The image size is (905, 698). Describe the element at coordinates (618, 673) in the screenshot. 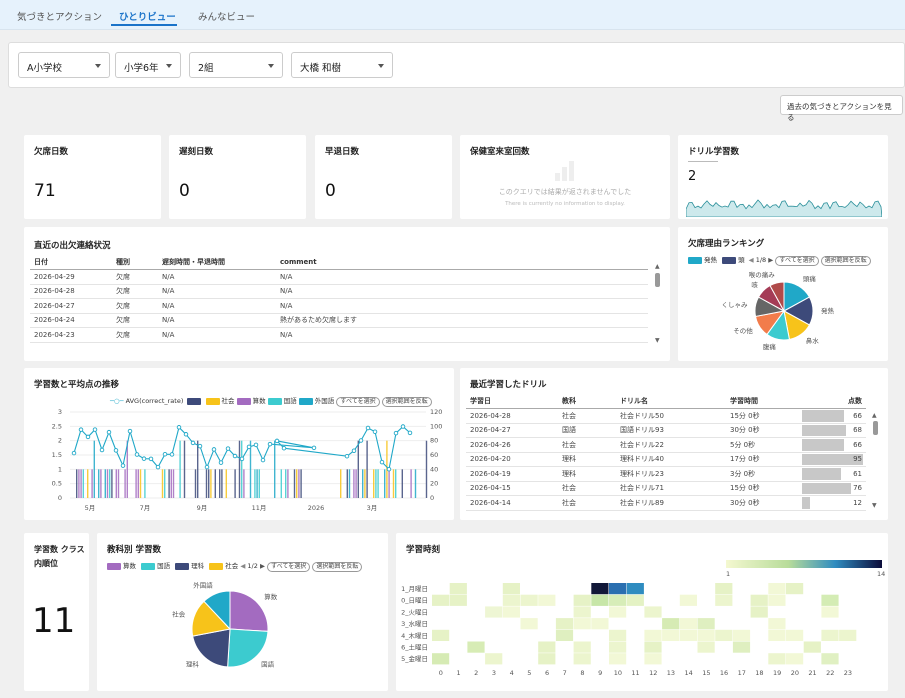

I see `heatmap-col-label: 10` at that location.